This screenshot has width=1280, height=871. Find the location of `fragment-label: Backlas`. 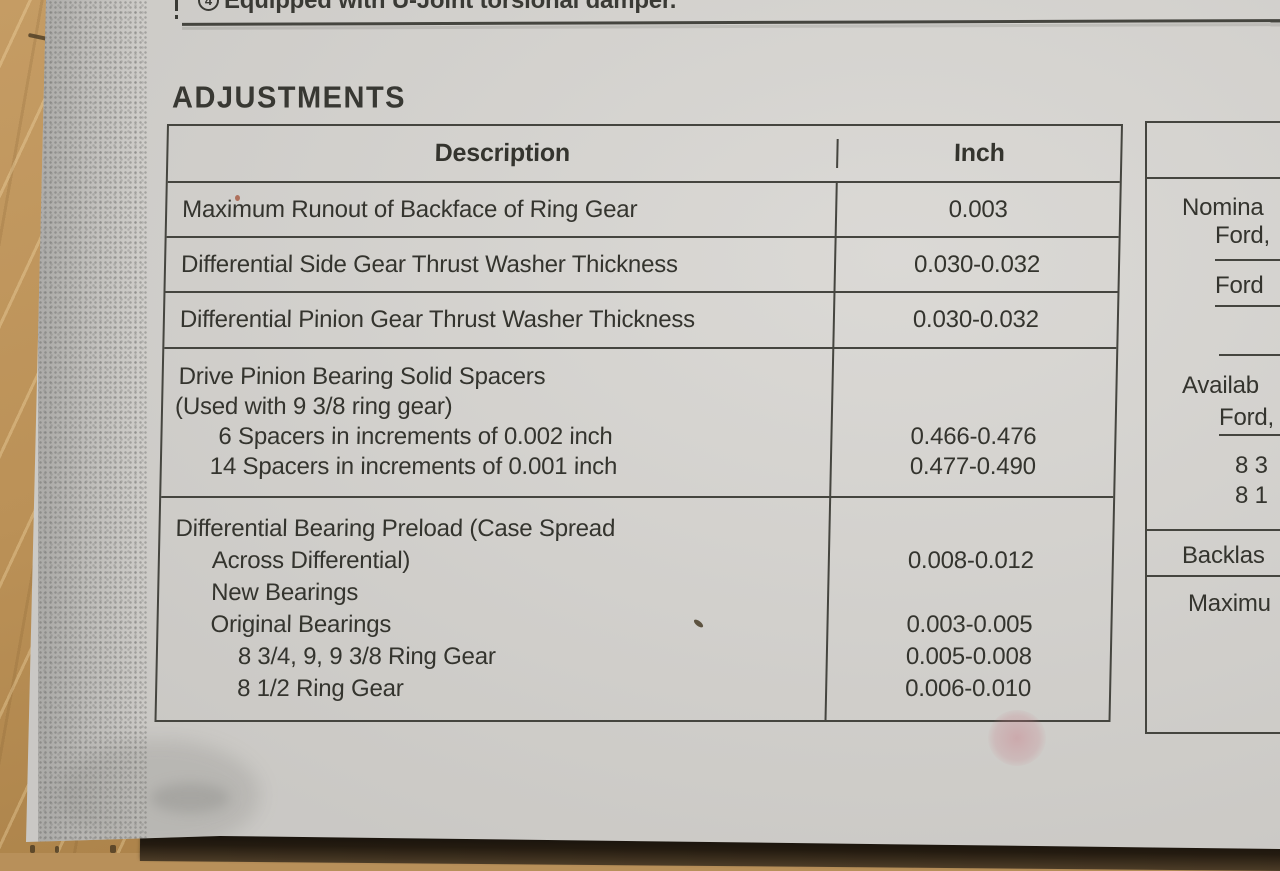

fragment-label: Backlas is located at coordinates (1223, 555).